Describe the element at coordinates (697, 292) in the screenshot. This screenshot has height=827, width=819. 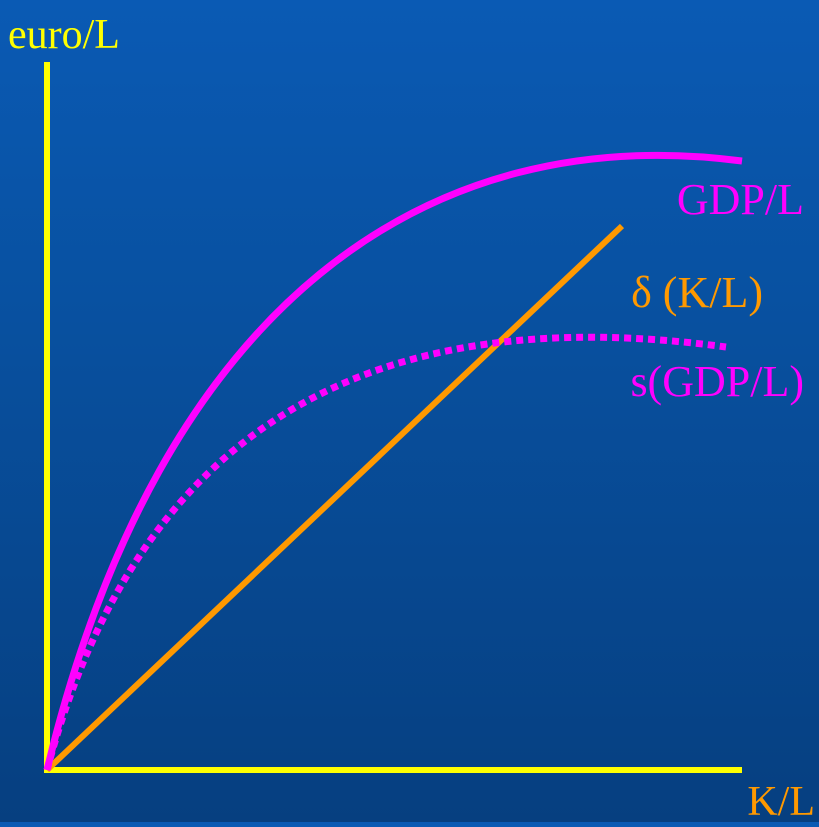
I see `depreciation-line-label: δ (K/L)` at that location.